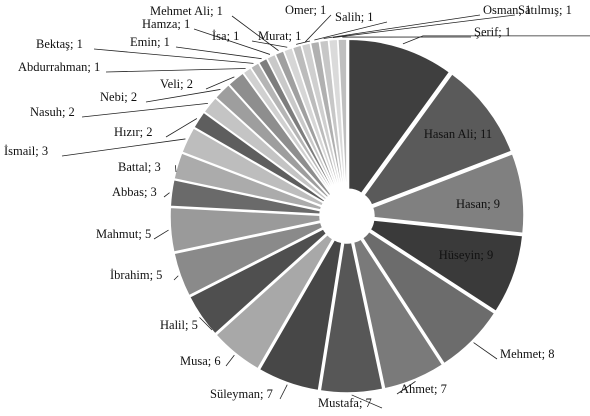  What do you see at coordinates (150, 42) in the screenshot?
I see `data-label: Emin; 1` at bounding box center [150, 42].